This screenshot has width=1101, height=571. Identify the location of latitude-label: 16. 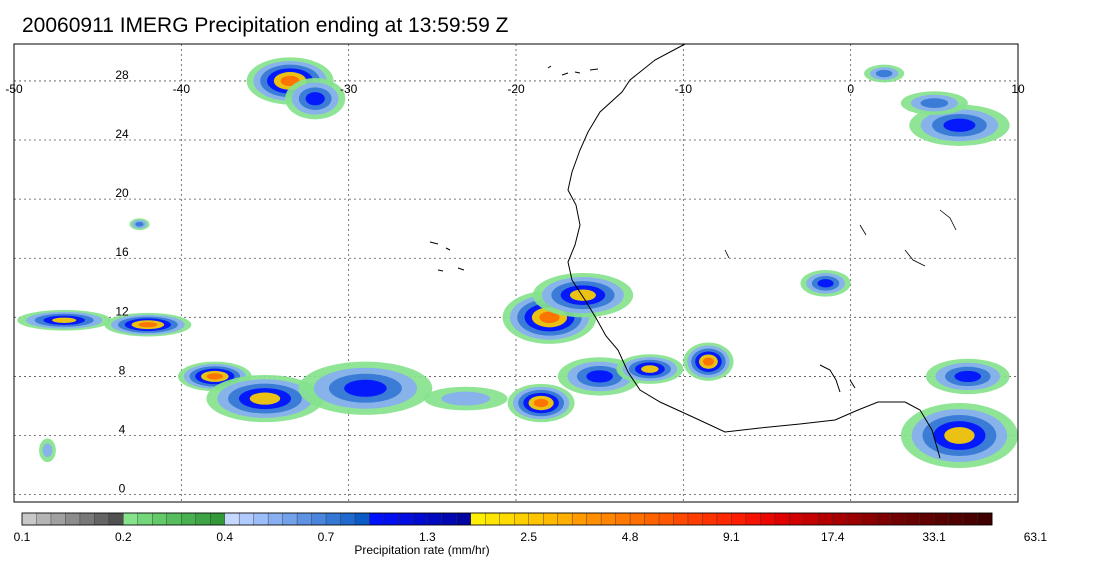
(122, 252).